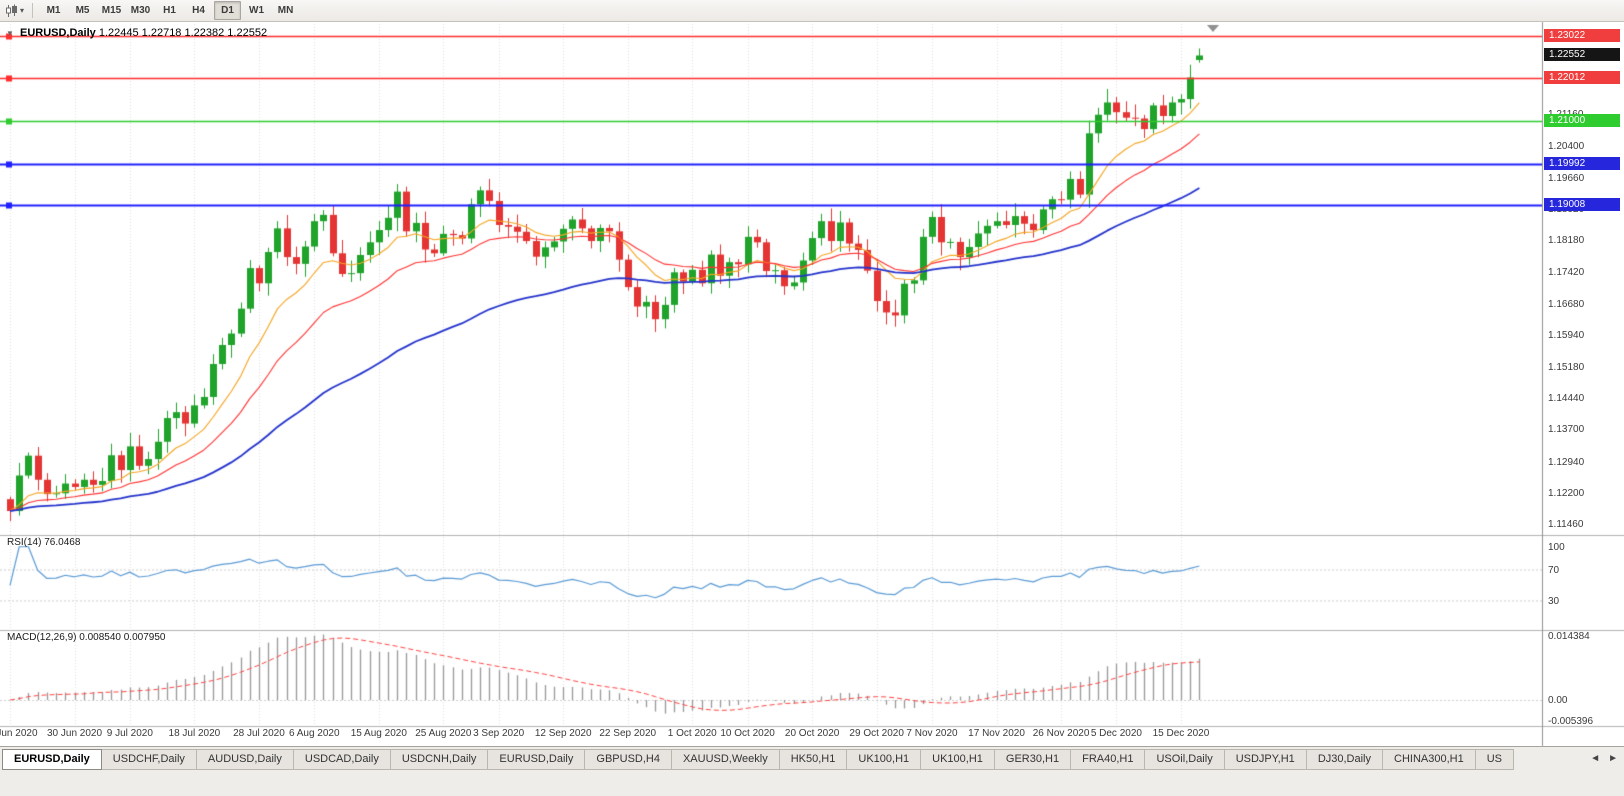 The height and width of the screenshot is (796, 1624). Describe the element at coordinates (57, 33) in the screenshot. I see `chart-symbol-label: EURUSD,Daily` at that location.